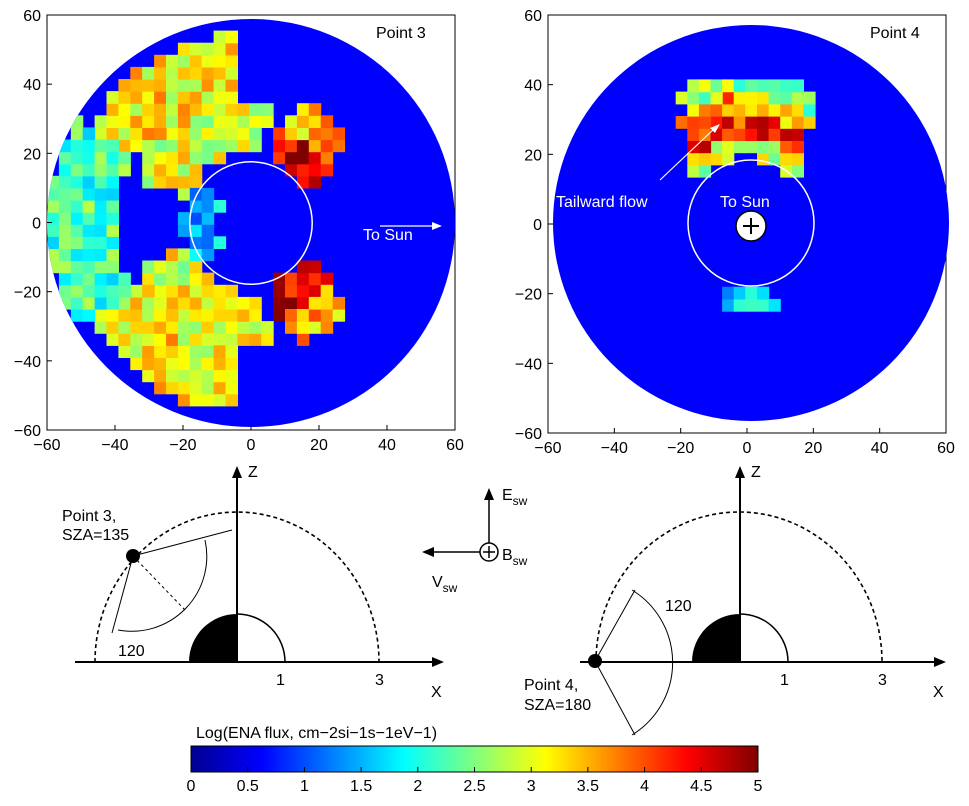  Describe the element at coordinates (248, 786) in the screenshot. I see `colorbar-tick-label: 0.5` at that location.